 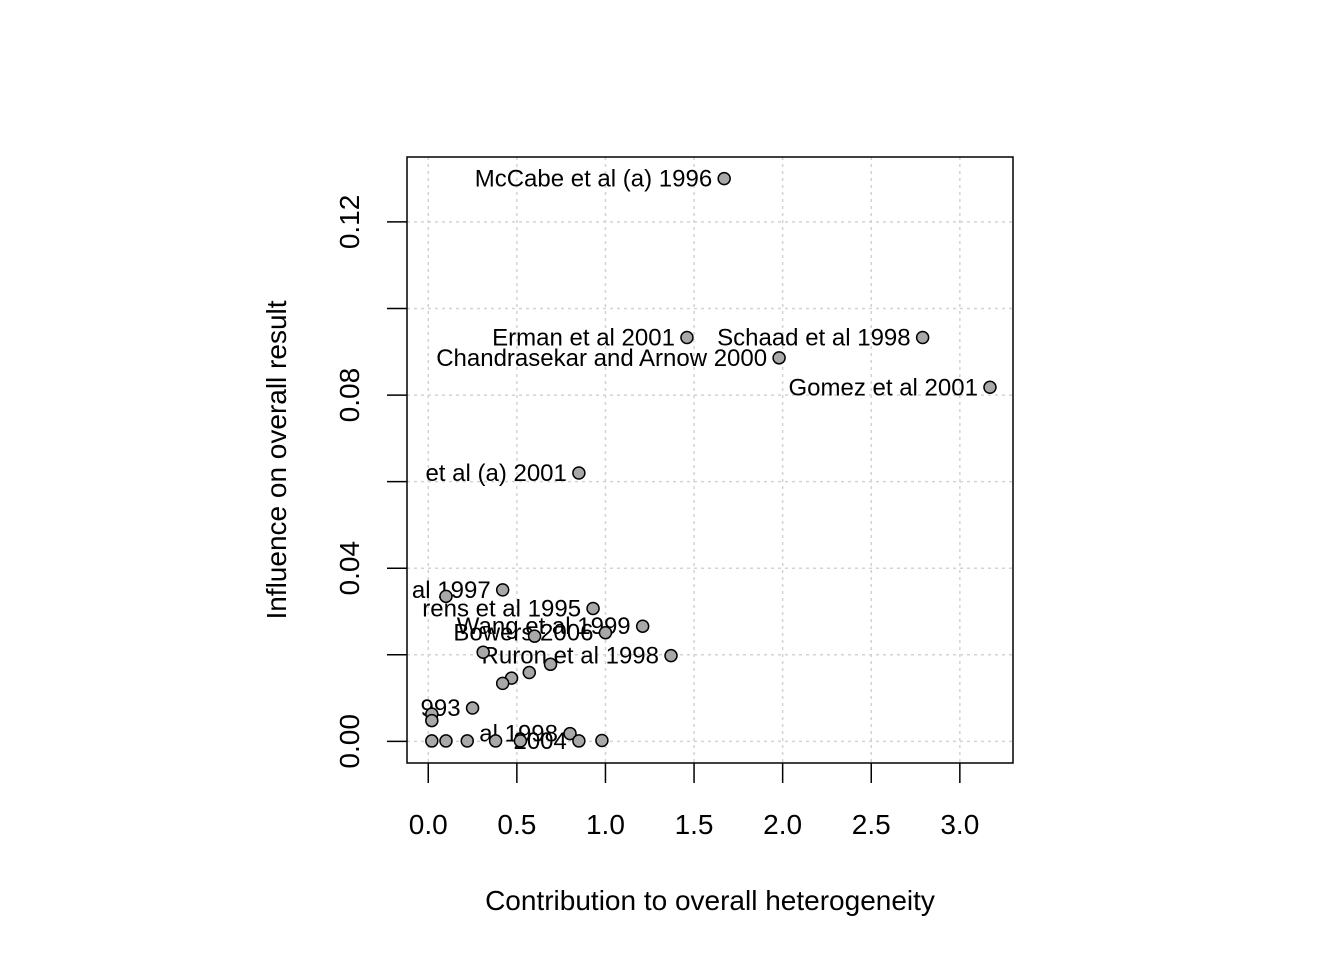 What do you see at coordinates (349, 395) in the screenshot?
I see `y-tick-label: 0.08` at bounding box center [349, 395].